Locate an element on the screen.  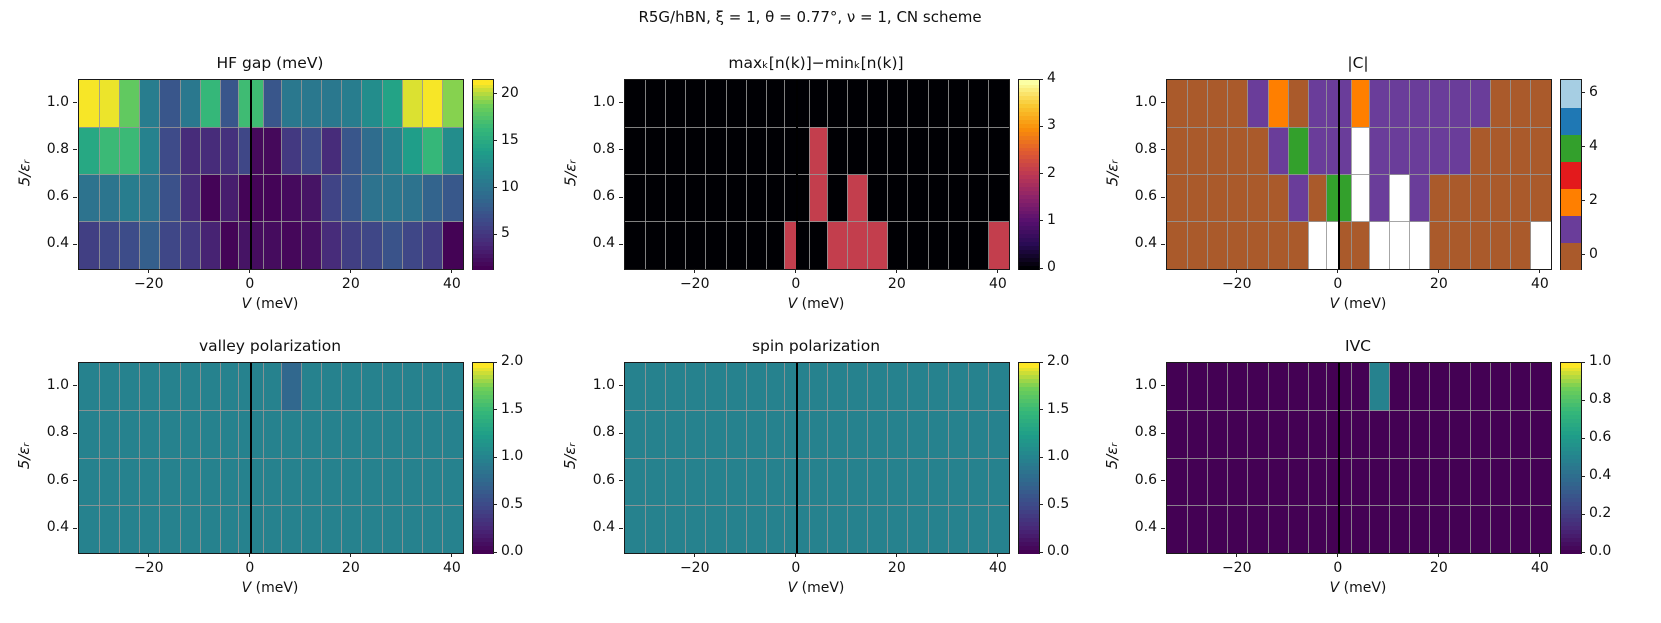
colorbar-tick-label: 1.5 is located at coordinates (1058, 408).